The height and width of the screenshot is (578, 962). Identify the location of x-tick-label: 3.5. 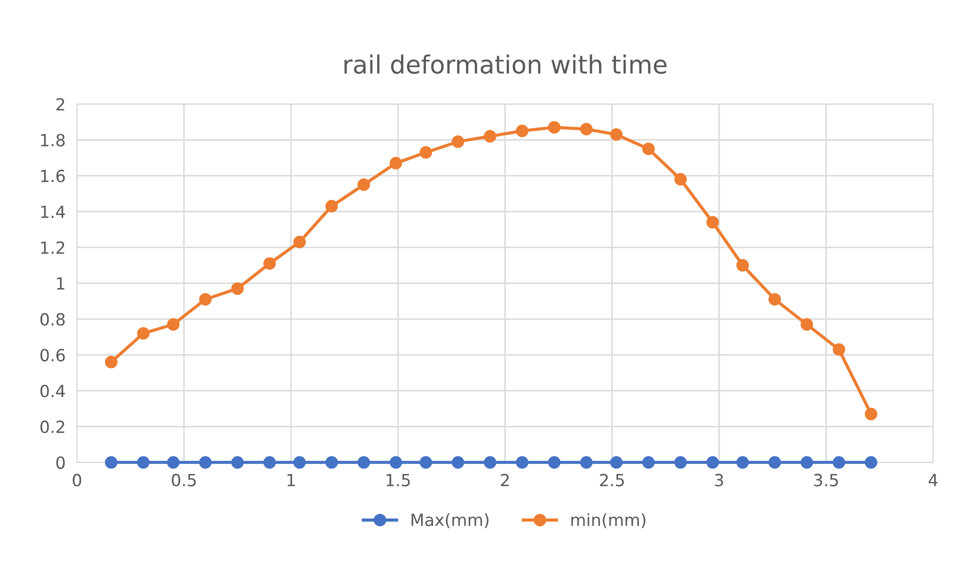
(826, 480).